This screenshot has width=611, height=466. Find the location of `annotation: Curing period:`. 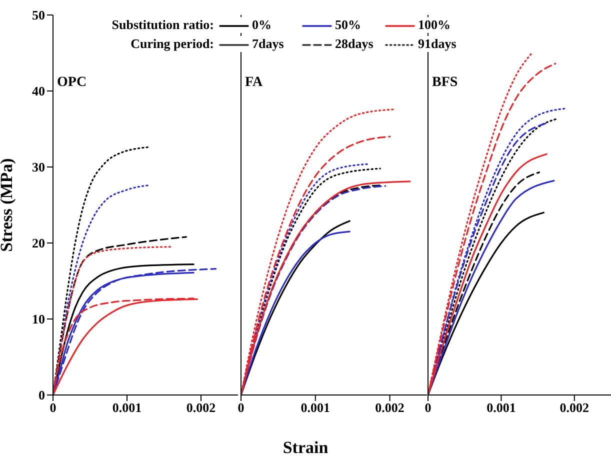

annotation: Curing period: is located at coordinates (174, 44).